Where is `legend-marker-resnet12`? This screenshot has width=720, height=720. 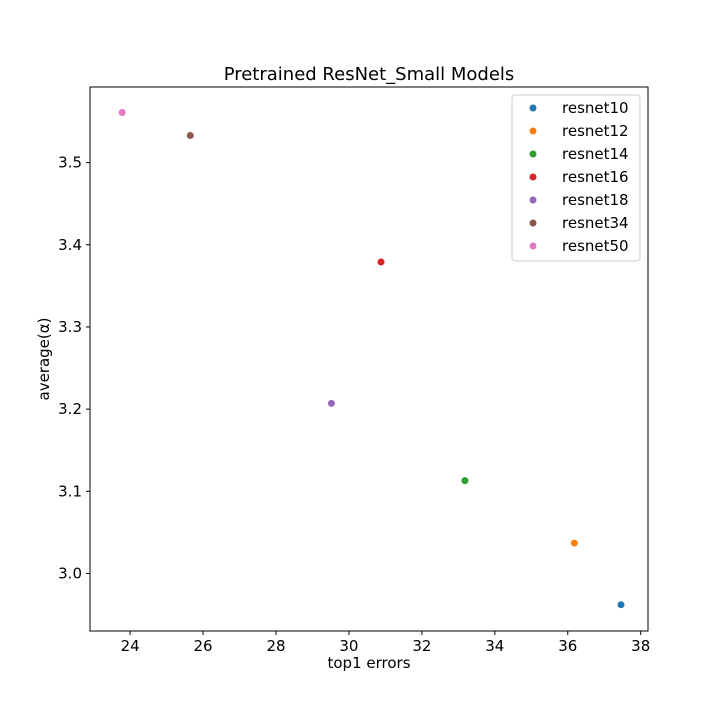
legend-marker-resnet12 is located at coordinates (533, 131).